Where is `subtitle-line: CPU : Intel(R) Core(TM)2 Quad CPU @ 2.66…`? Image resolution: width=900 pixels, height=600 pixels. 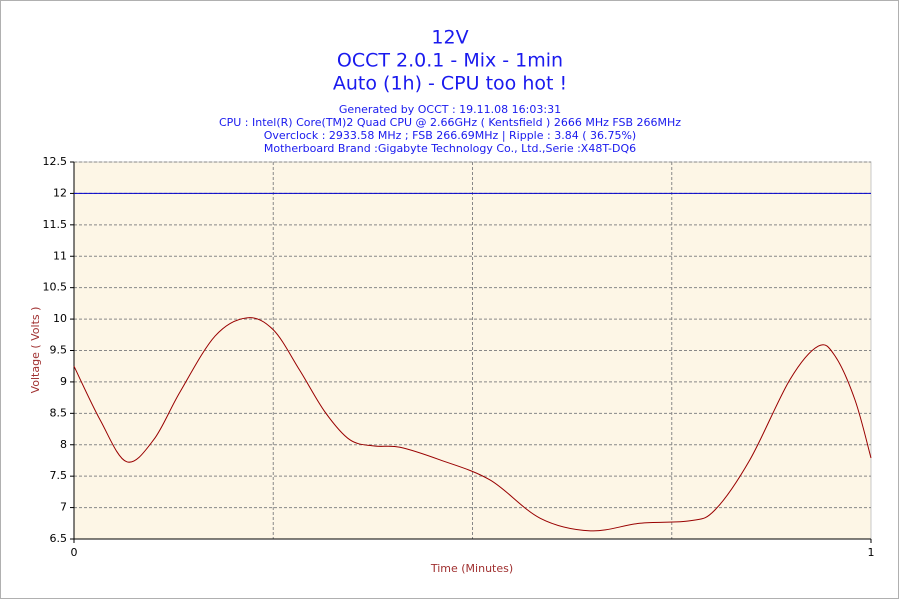
subtitle-line: CPU : Intel(R) Core(TM)2 Quad CPU @ 2.66… is located at coordinates (450, 122).